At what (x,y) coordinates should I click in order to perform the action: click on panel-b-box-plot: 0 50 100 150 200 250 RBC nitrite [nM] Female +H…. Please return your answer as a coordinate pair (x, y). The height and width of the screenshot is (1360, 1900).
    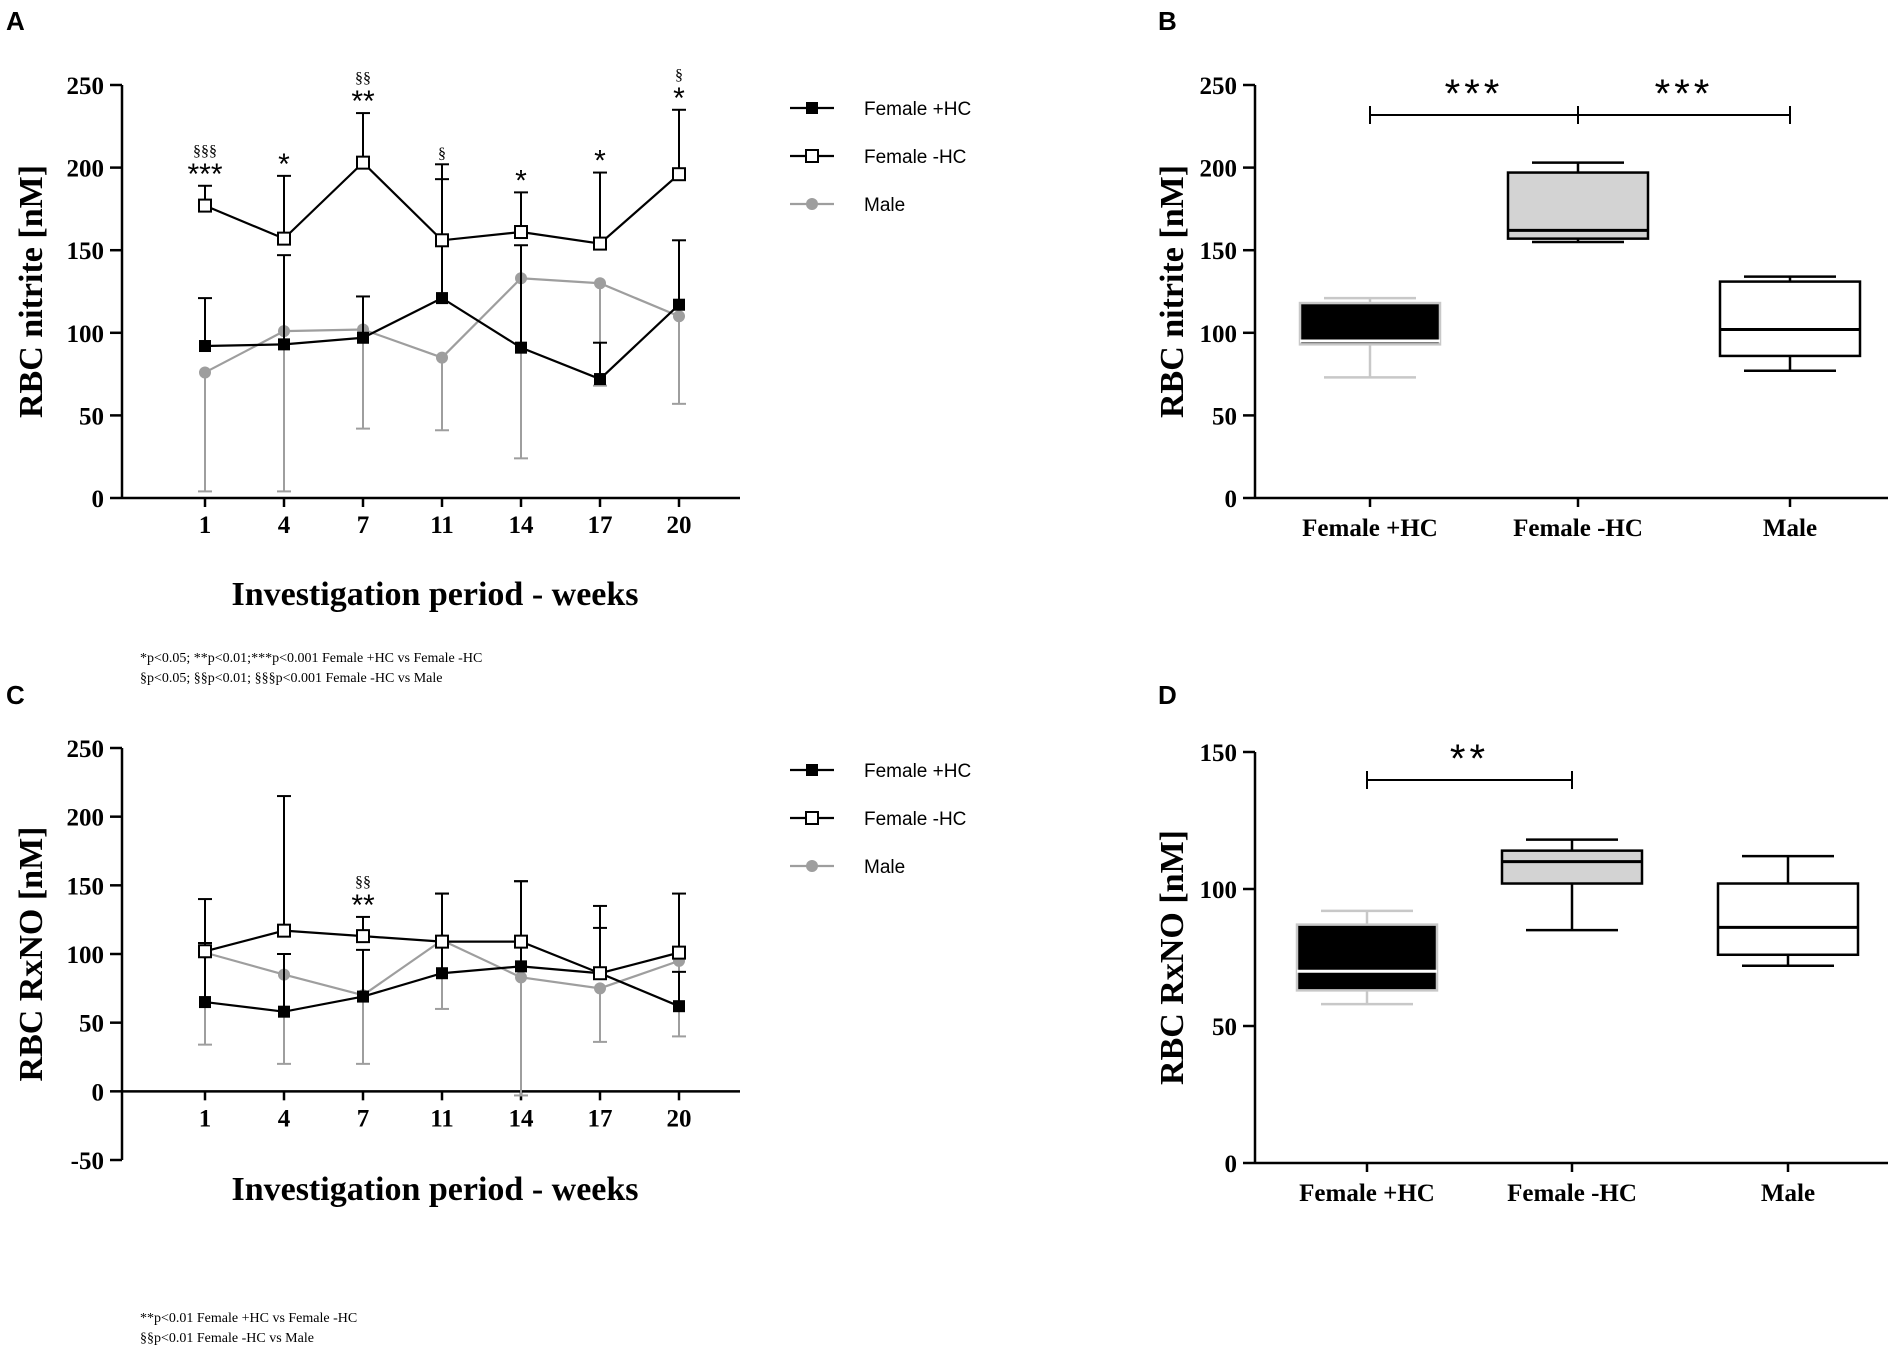
    Looking at the image, I should click on (1521, 307).